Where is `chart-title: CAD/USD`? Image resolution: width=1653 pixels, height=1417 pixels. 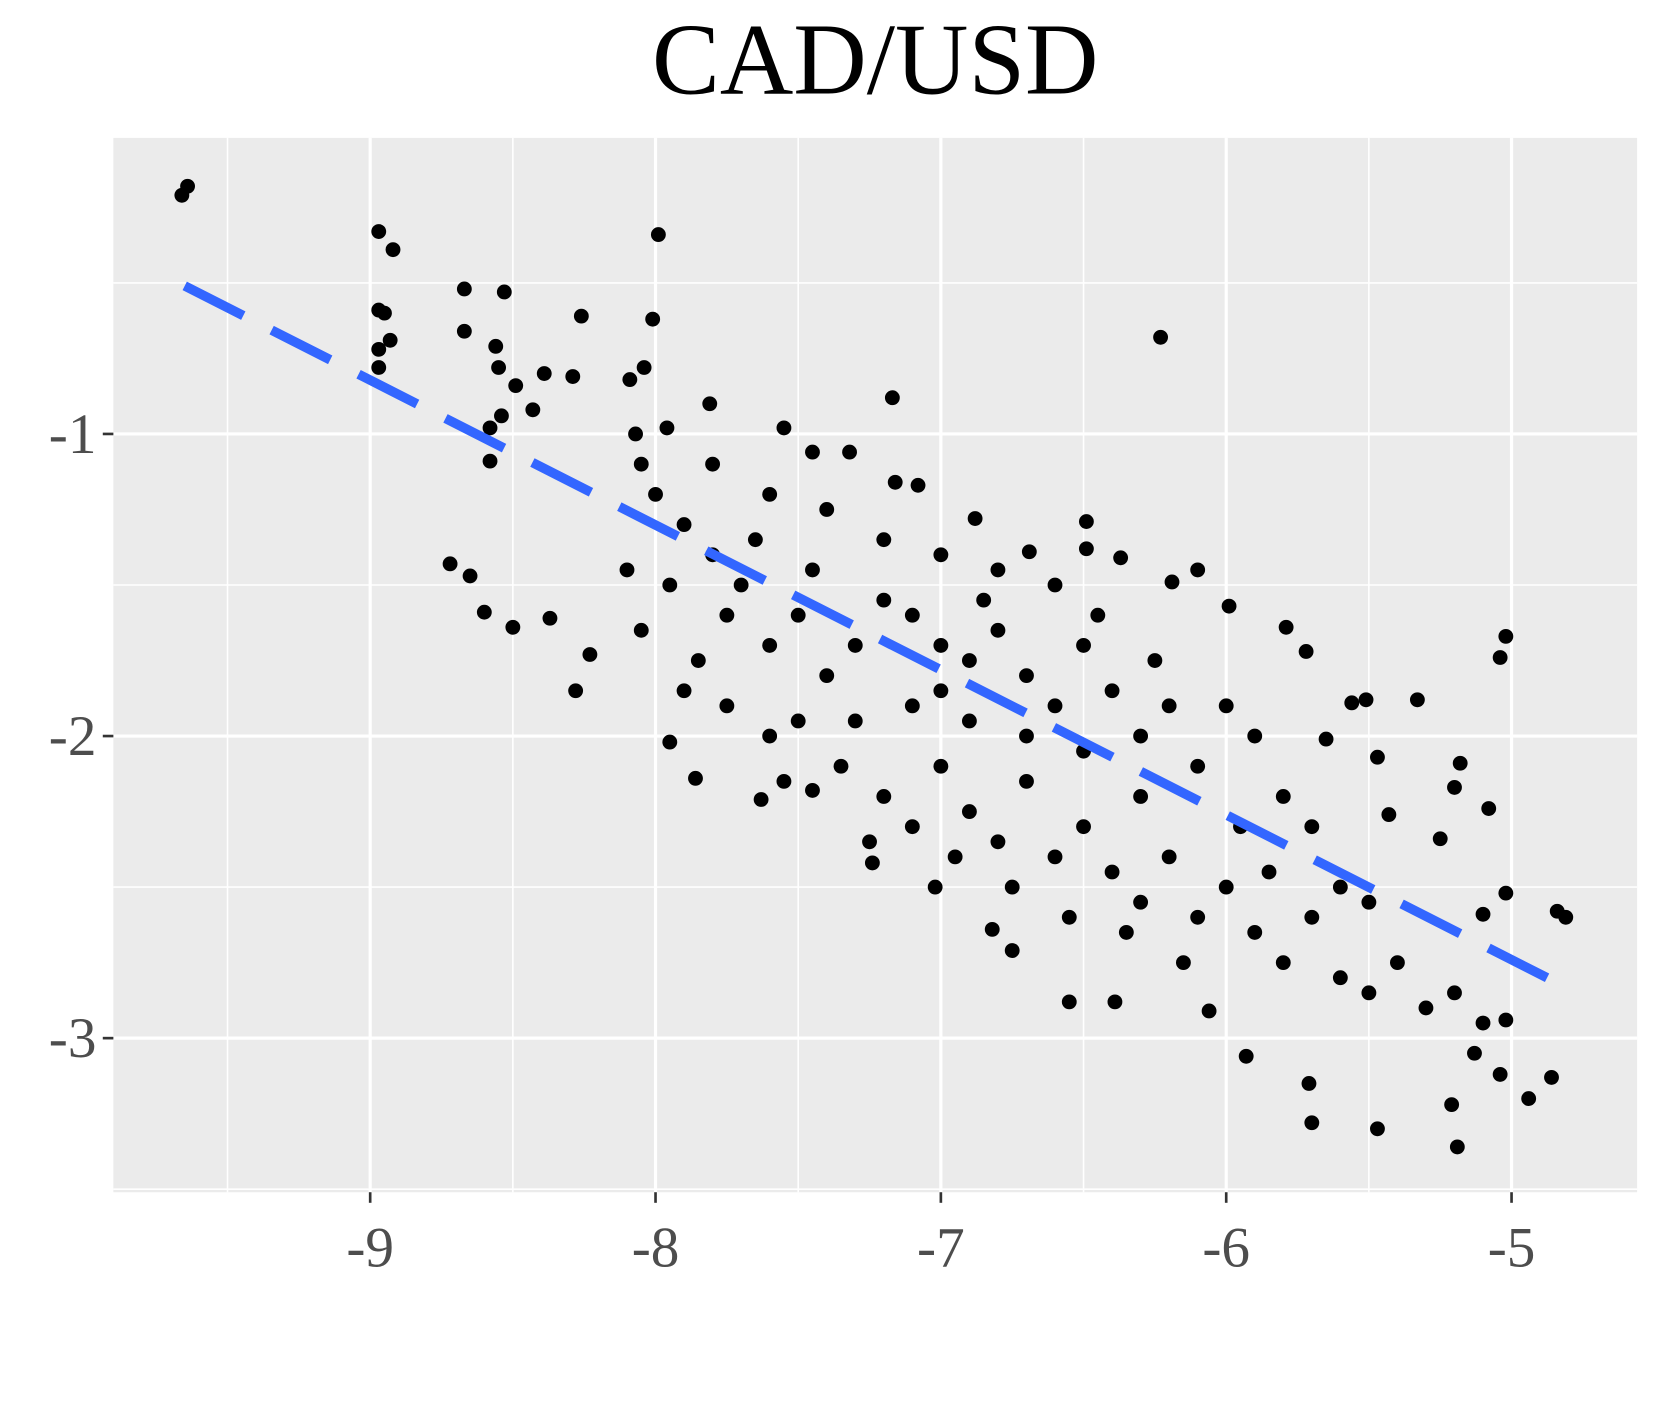 chart-title: CAD/USD is located at coordinates (875, 59).